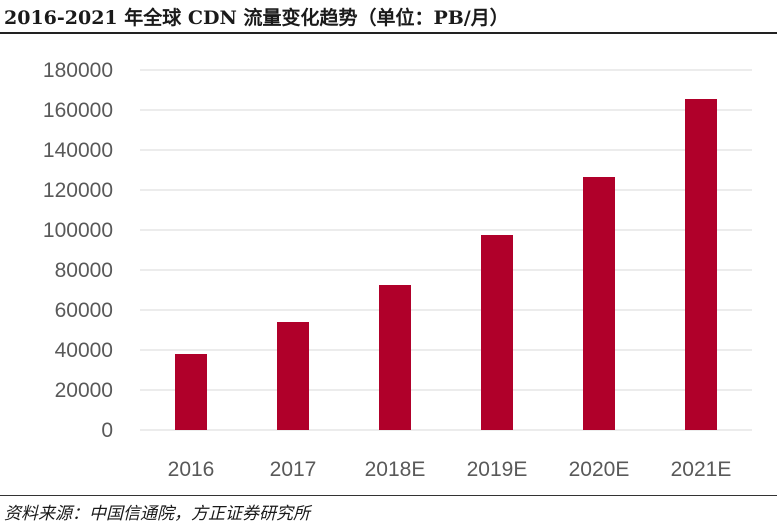 This screenshot has height=527, width=777. Describe the element at coordinates (599, 469) in the screenshot. I see `x-tick-label: 2020E` at that location.